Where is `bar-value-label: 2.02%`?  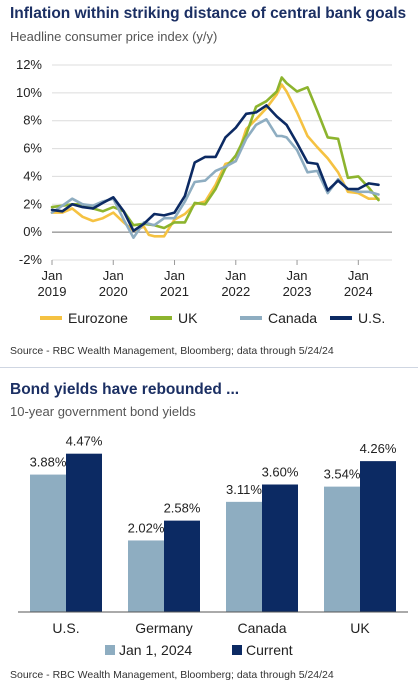 bar-value-label: 2.02% is located at coordinates (146, 527).